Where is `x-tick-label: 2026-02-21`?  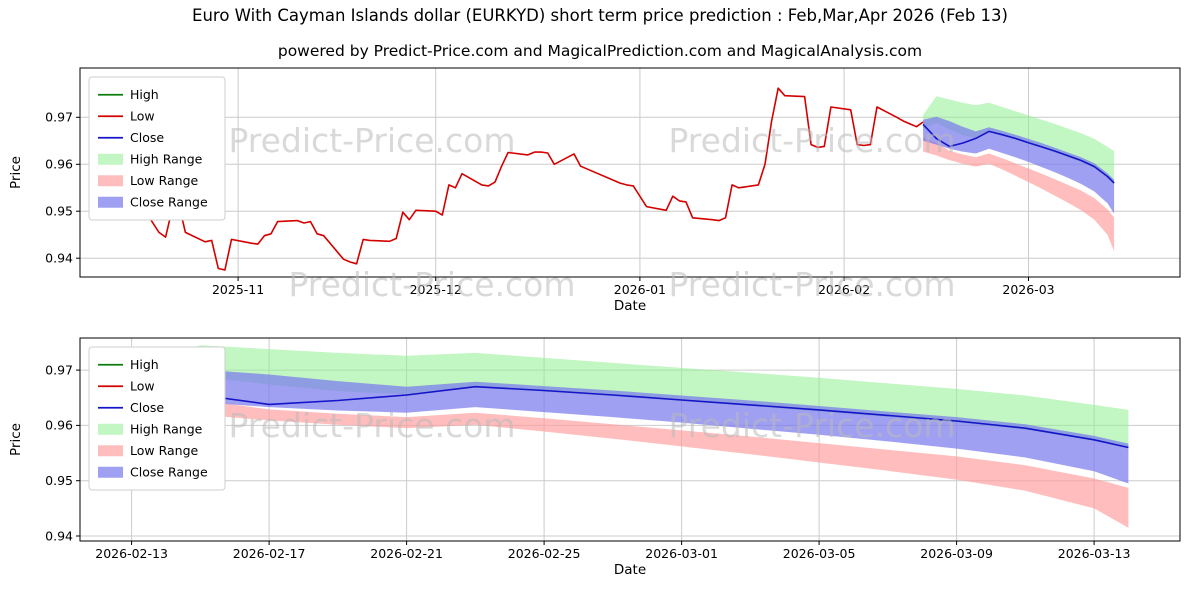
x-tick-label: 2026-02-21 is located at coordinates (406, 553).